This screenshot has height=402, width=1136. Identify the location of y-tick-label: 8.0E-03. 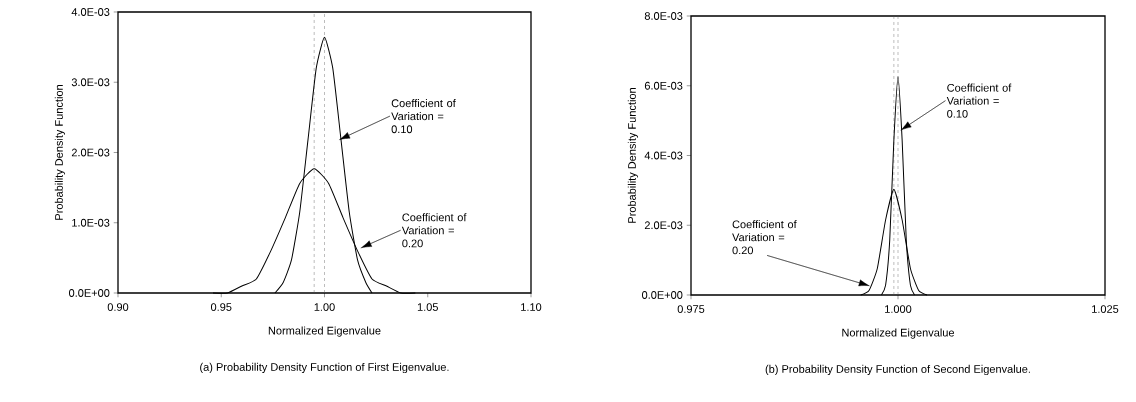
(663, 16).